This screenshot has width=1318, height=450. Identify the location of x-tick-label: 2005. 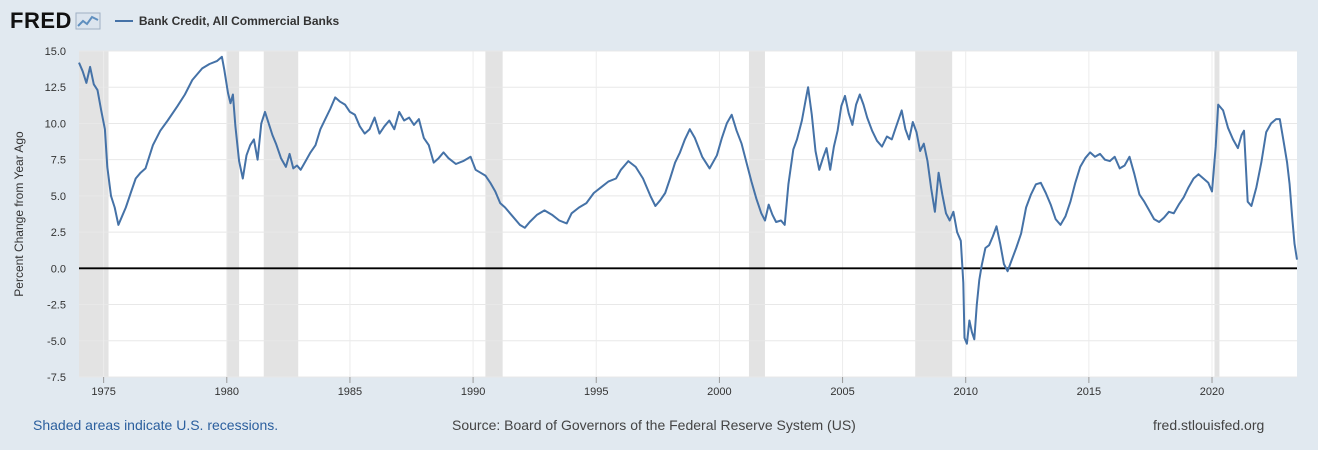
(842, 392).